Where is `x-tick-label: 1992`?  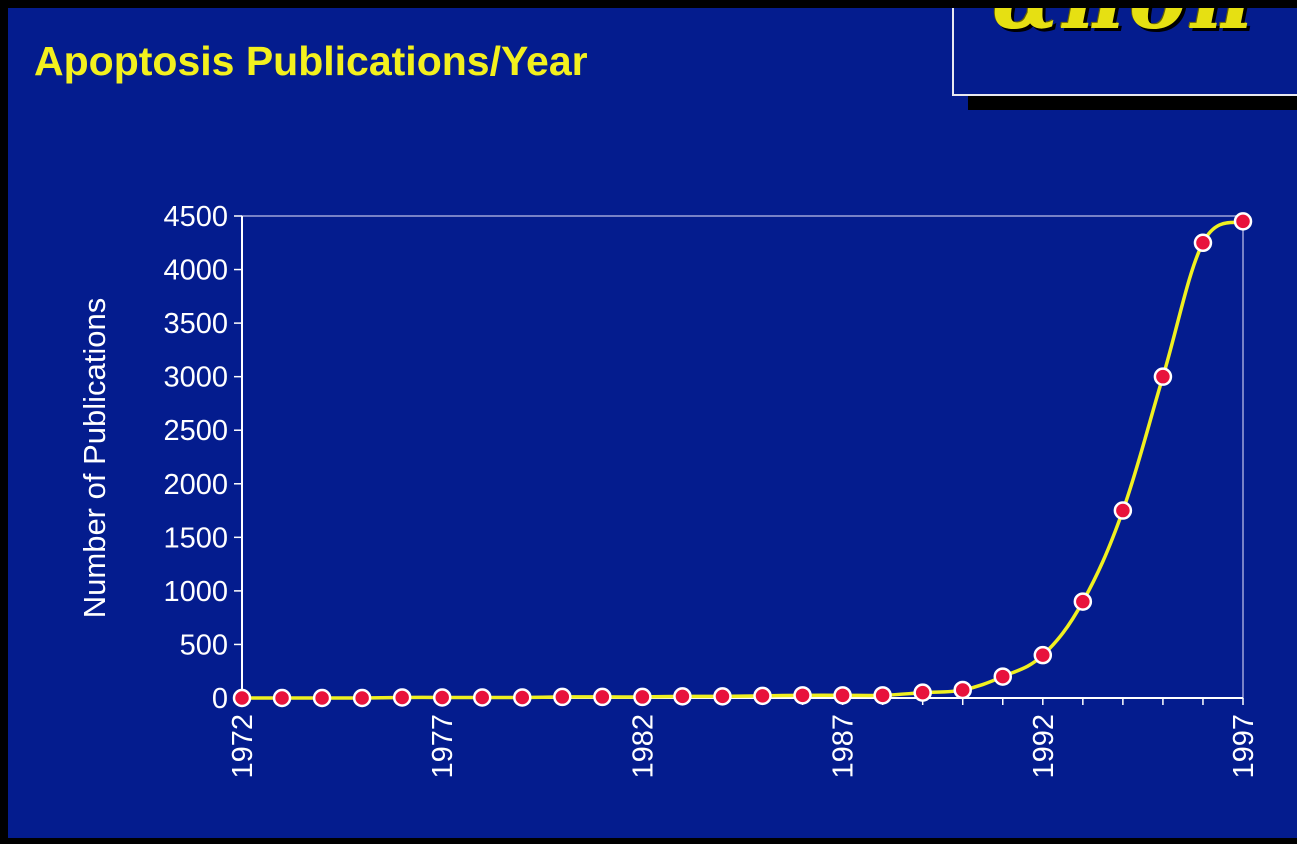 x-tick-label: 1992 is located at coordinates (1044, 746).